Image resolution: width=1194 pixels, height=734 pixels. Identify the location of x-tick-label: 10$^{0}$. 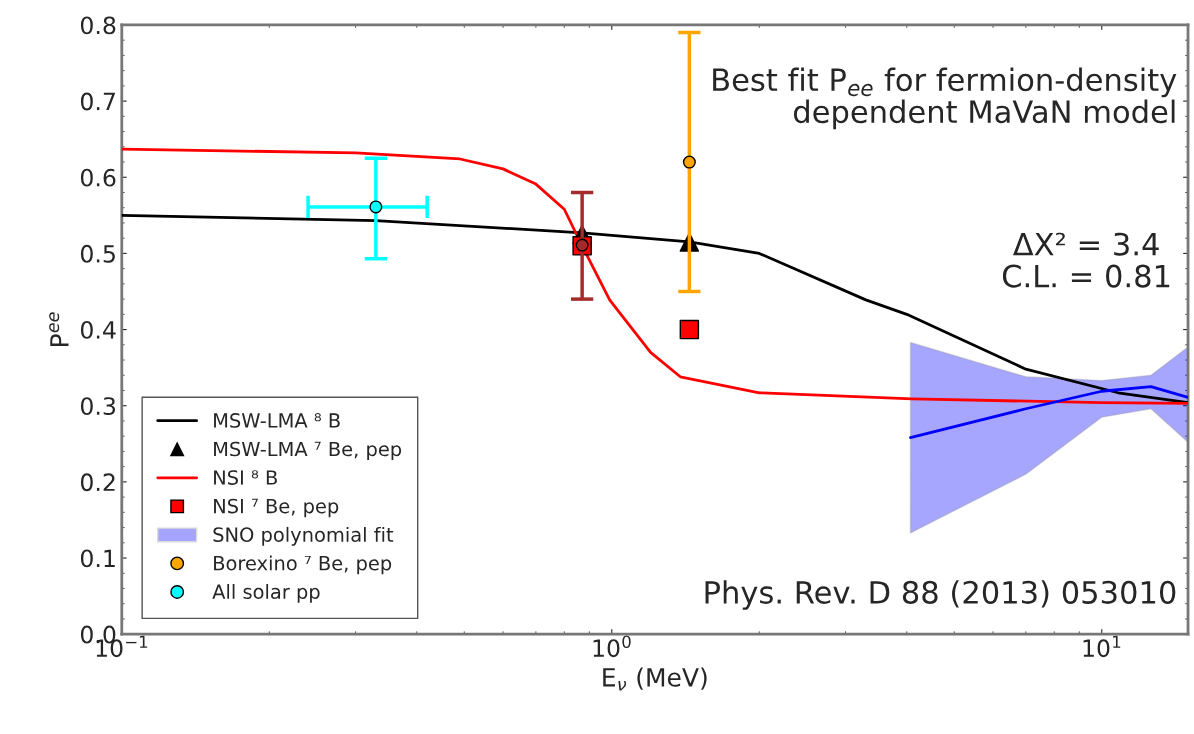
(612, 646).